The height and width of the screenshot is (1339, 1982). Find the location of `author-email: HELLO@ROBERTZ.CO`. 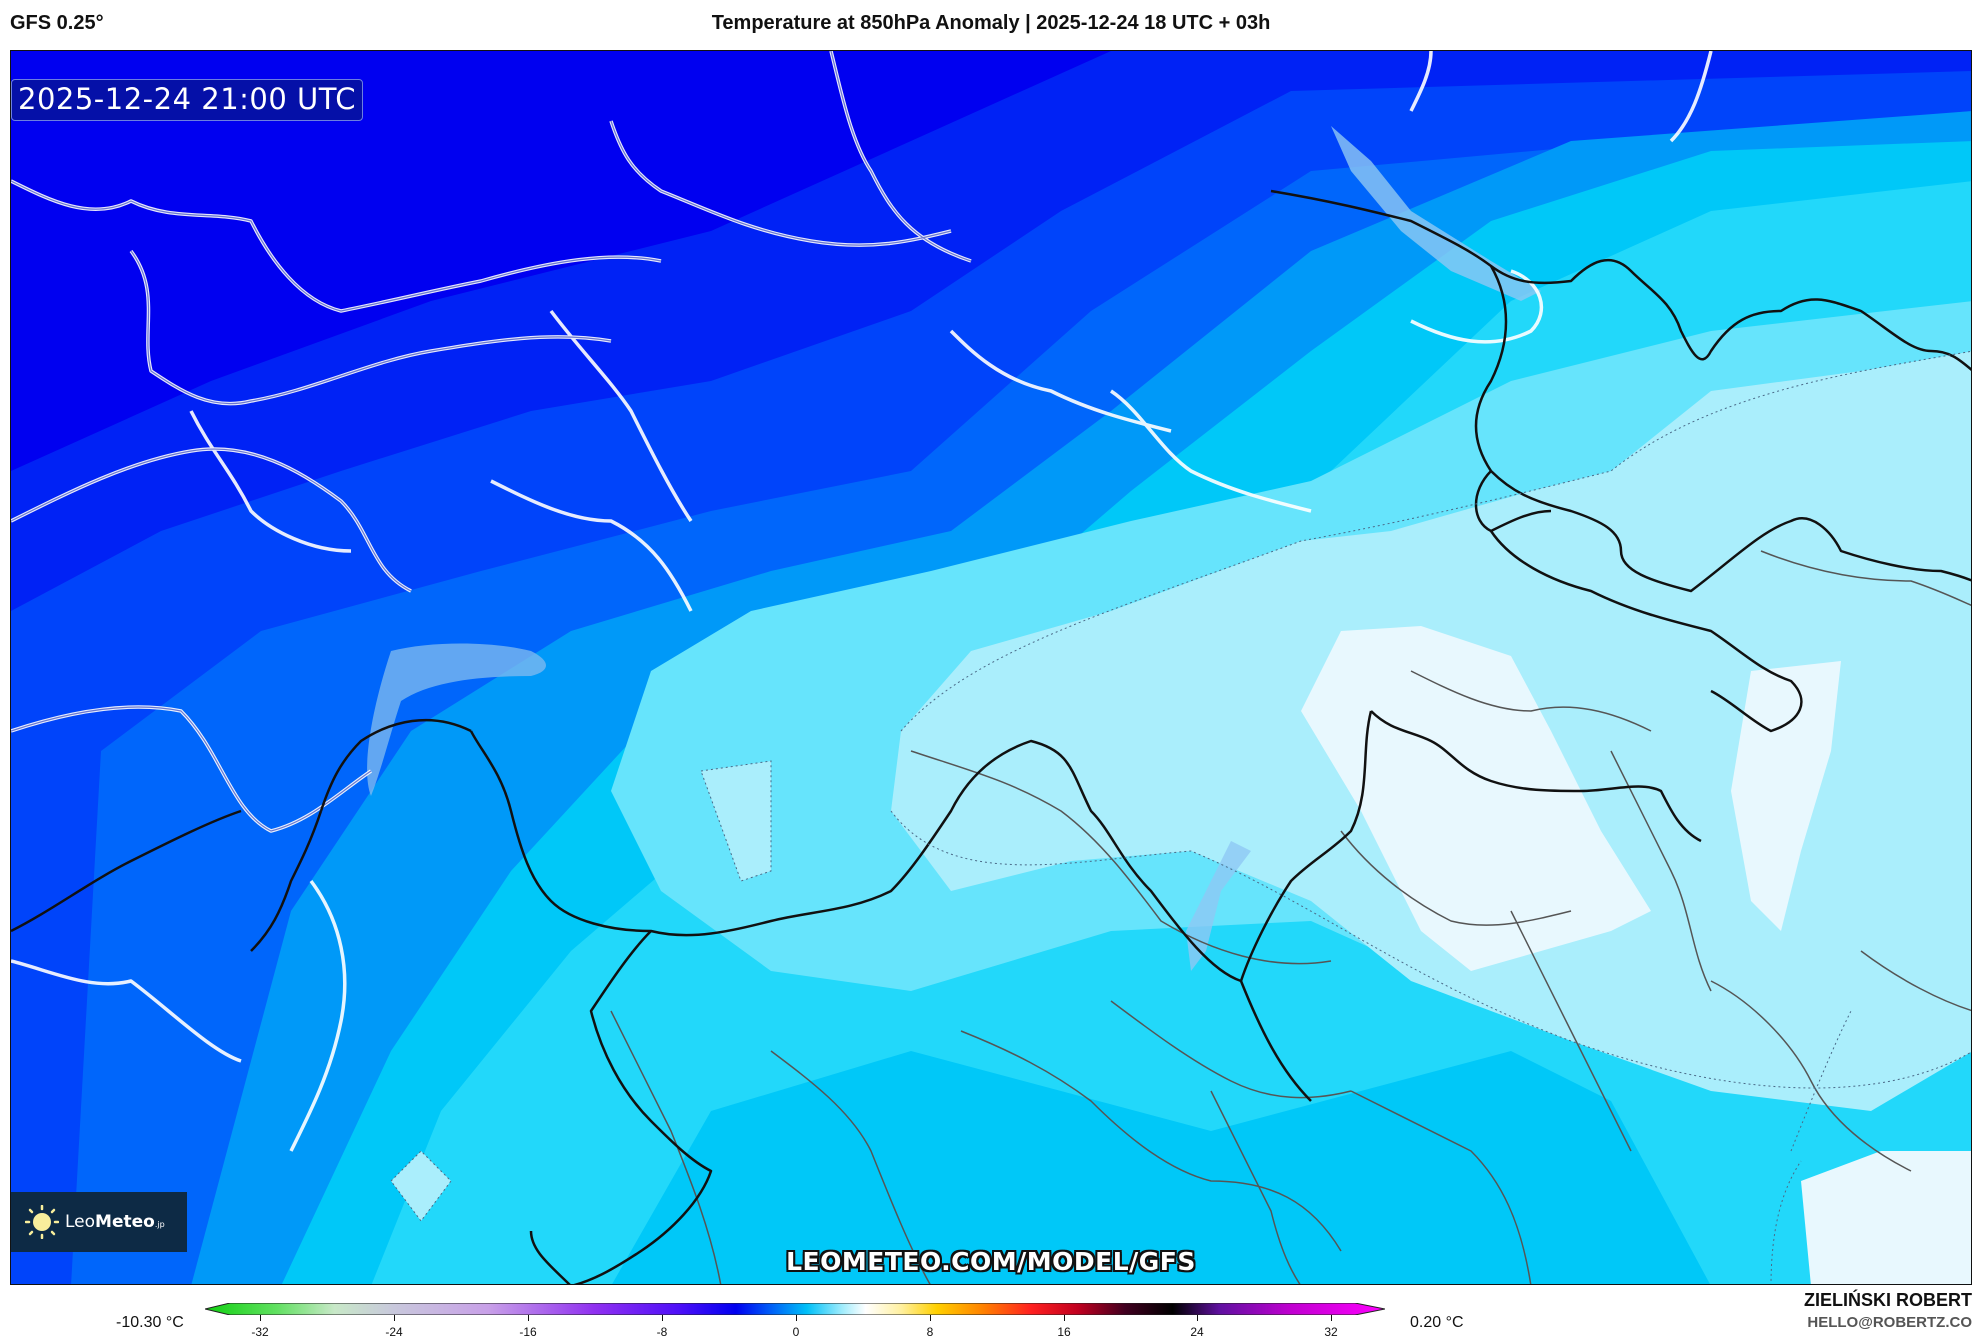

author-email: HELLO@ROBERTZ.CO is located at coordinates (1889, 1322).